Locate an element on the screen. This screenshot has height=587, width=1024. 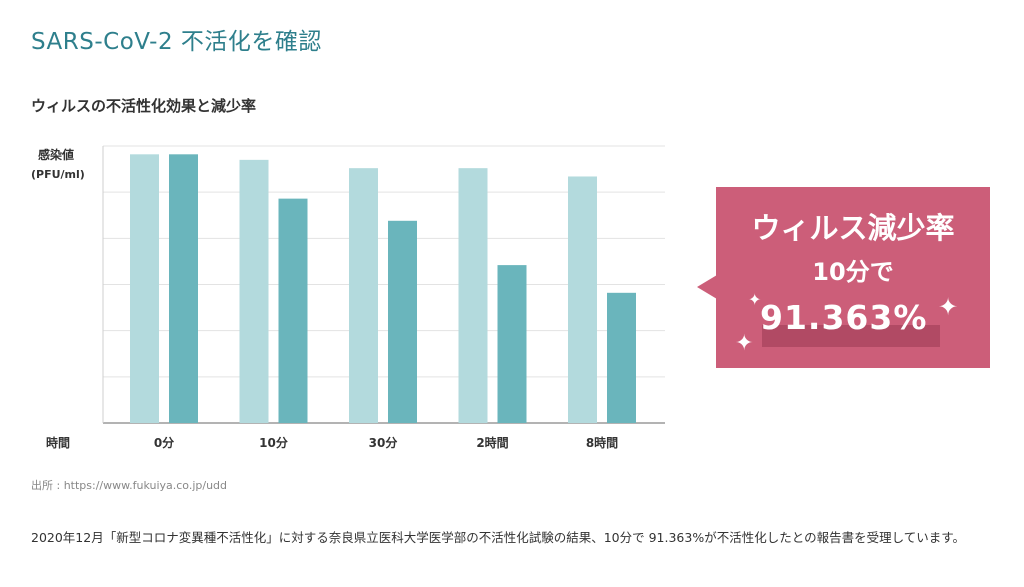
x-tick-label: 0分 is located at coordinates (164, 442).